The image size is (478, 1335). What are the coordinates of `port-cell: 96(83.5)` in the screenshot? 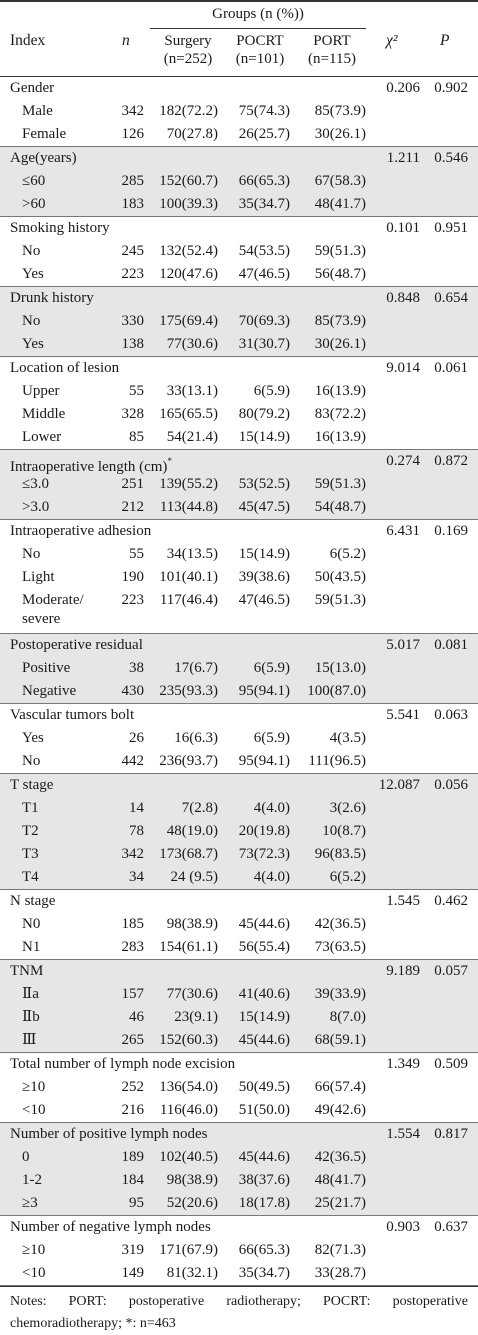 It's located at (340, 854).